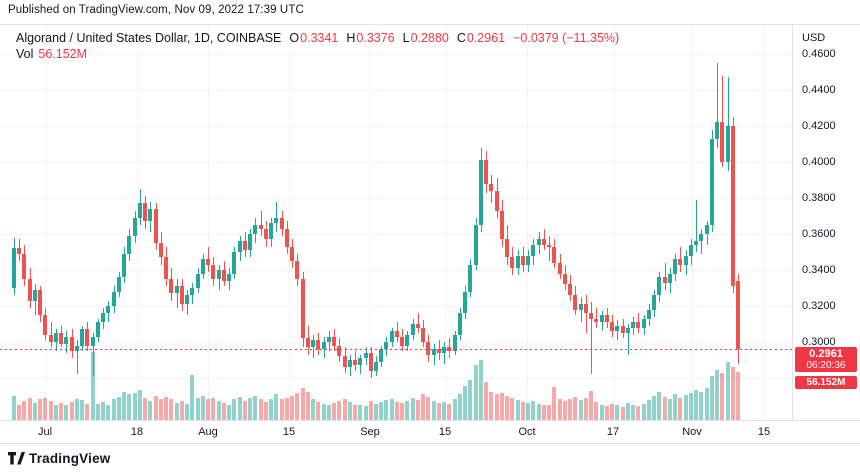  I want to click on time-label: Jul, so click(45, 432).